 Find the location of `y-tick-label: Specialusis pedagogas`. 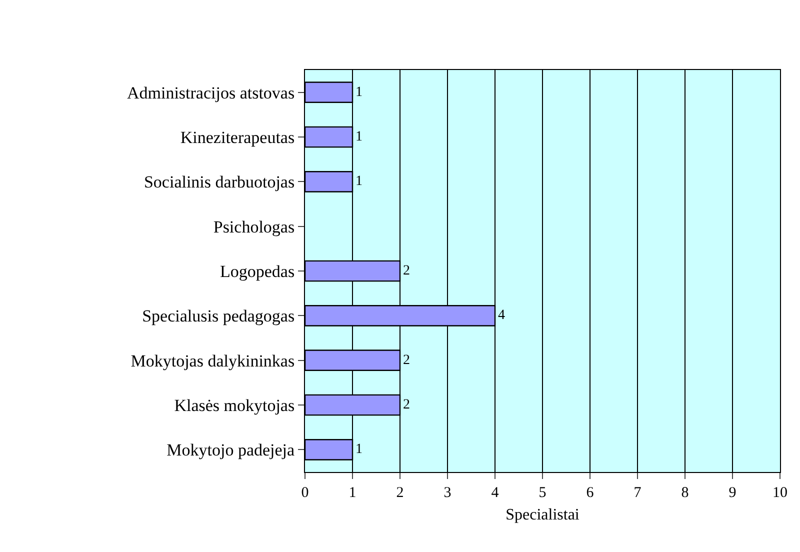

y-tick-label: Specialusis pedagogas is located at coordinates (218, 316).